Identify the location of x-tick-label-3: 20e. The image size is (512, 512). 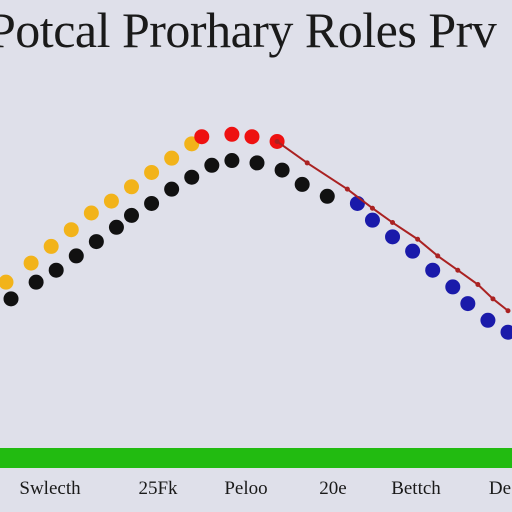
(332, 488).